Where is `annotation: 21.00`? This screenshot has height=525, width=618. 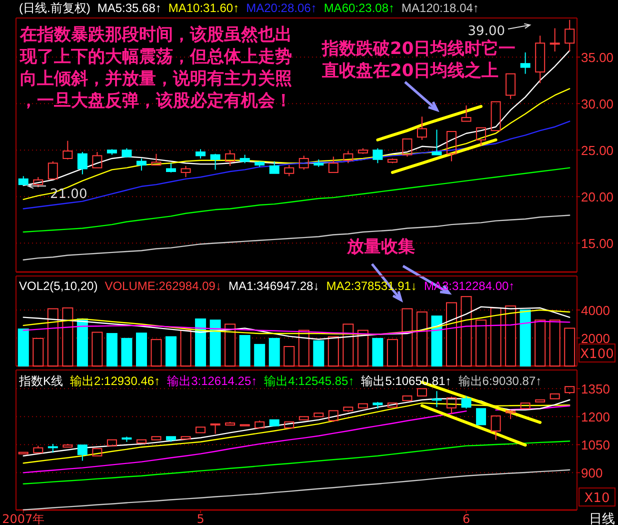
annotation: 21.00 is located at coordinates (69, 194).